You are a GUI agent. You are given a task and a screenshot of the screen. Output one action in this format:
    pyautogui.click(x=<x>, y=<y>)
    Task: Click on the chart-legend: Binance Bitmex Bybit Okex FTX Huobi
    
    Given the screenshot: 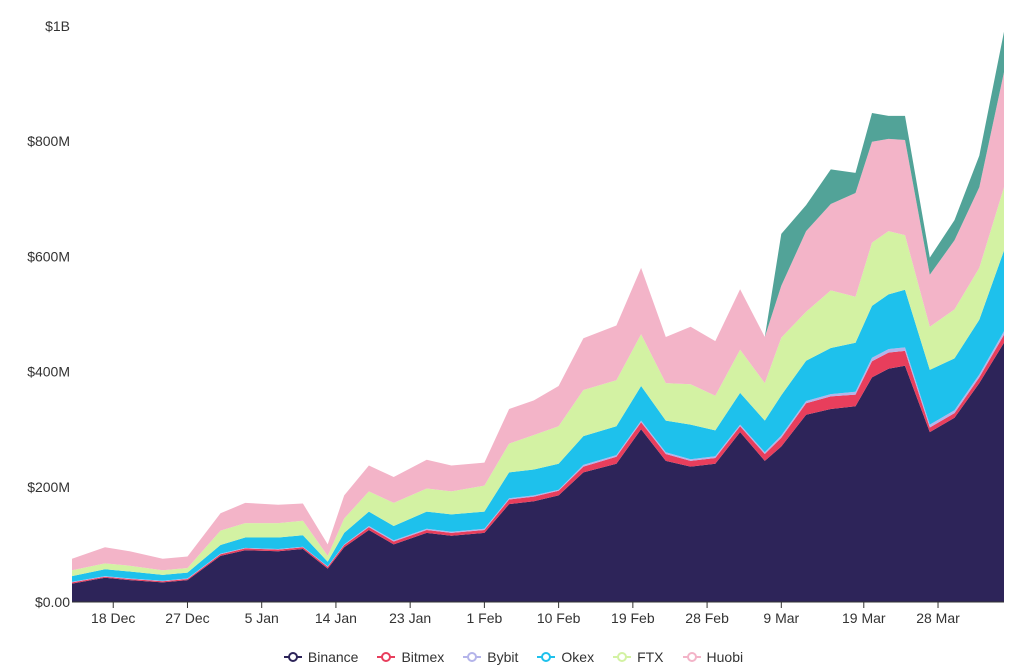 What is the action you would take?
    pyautogui.click(x=513, y=657)
    